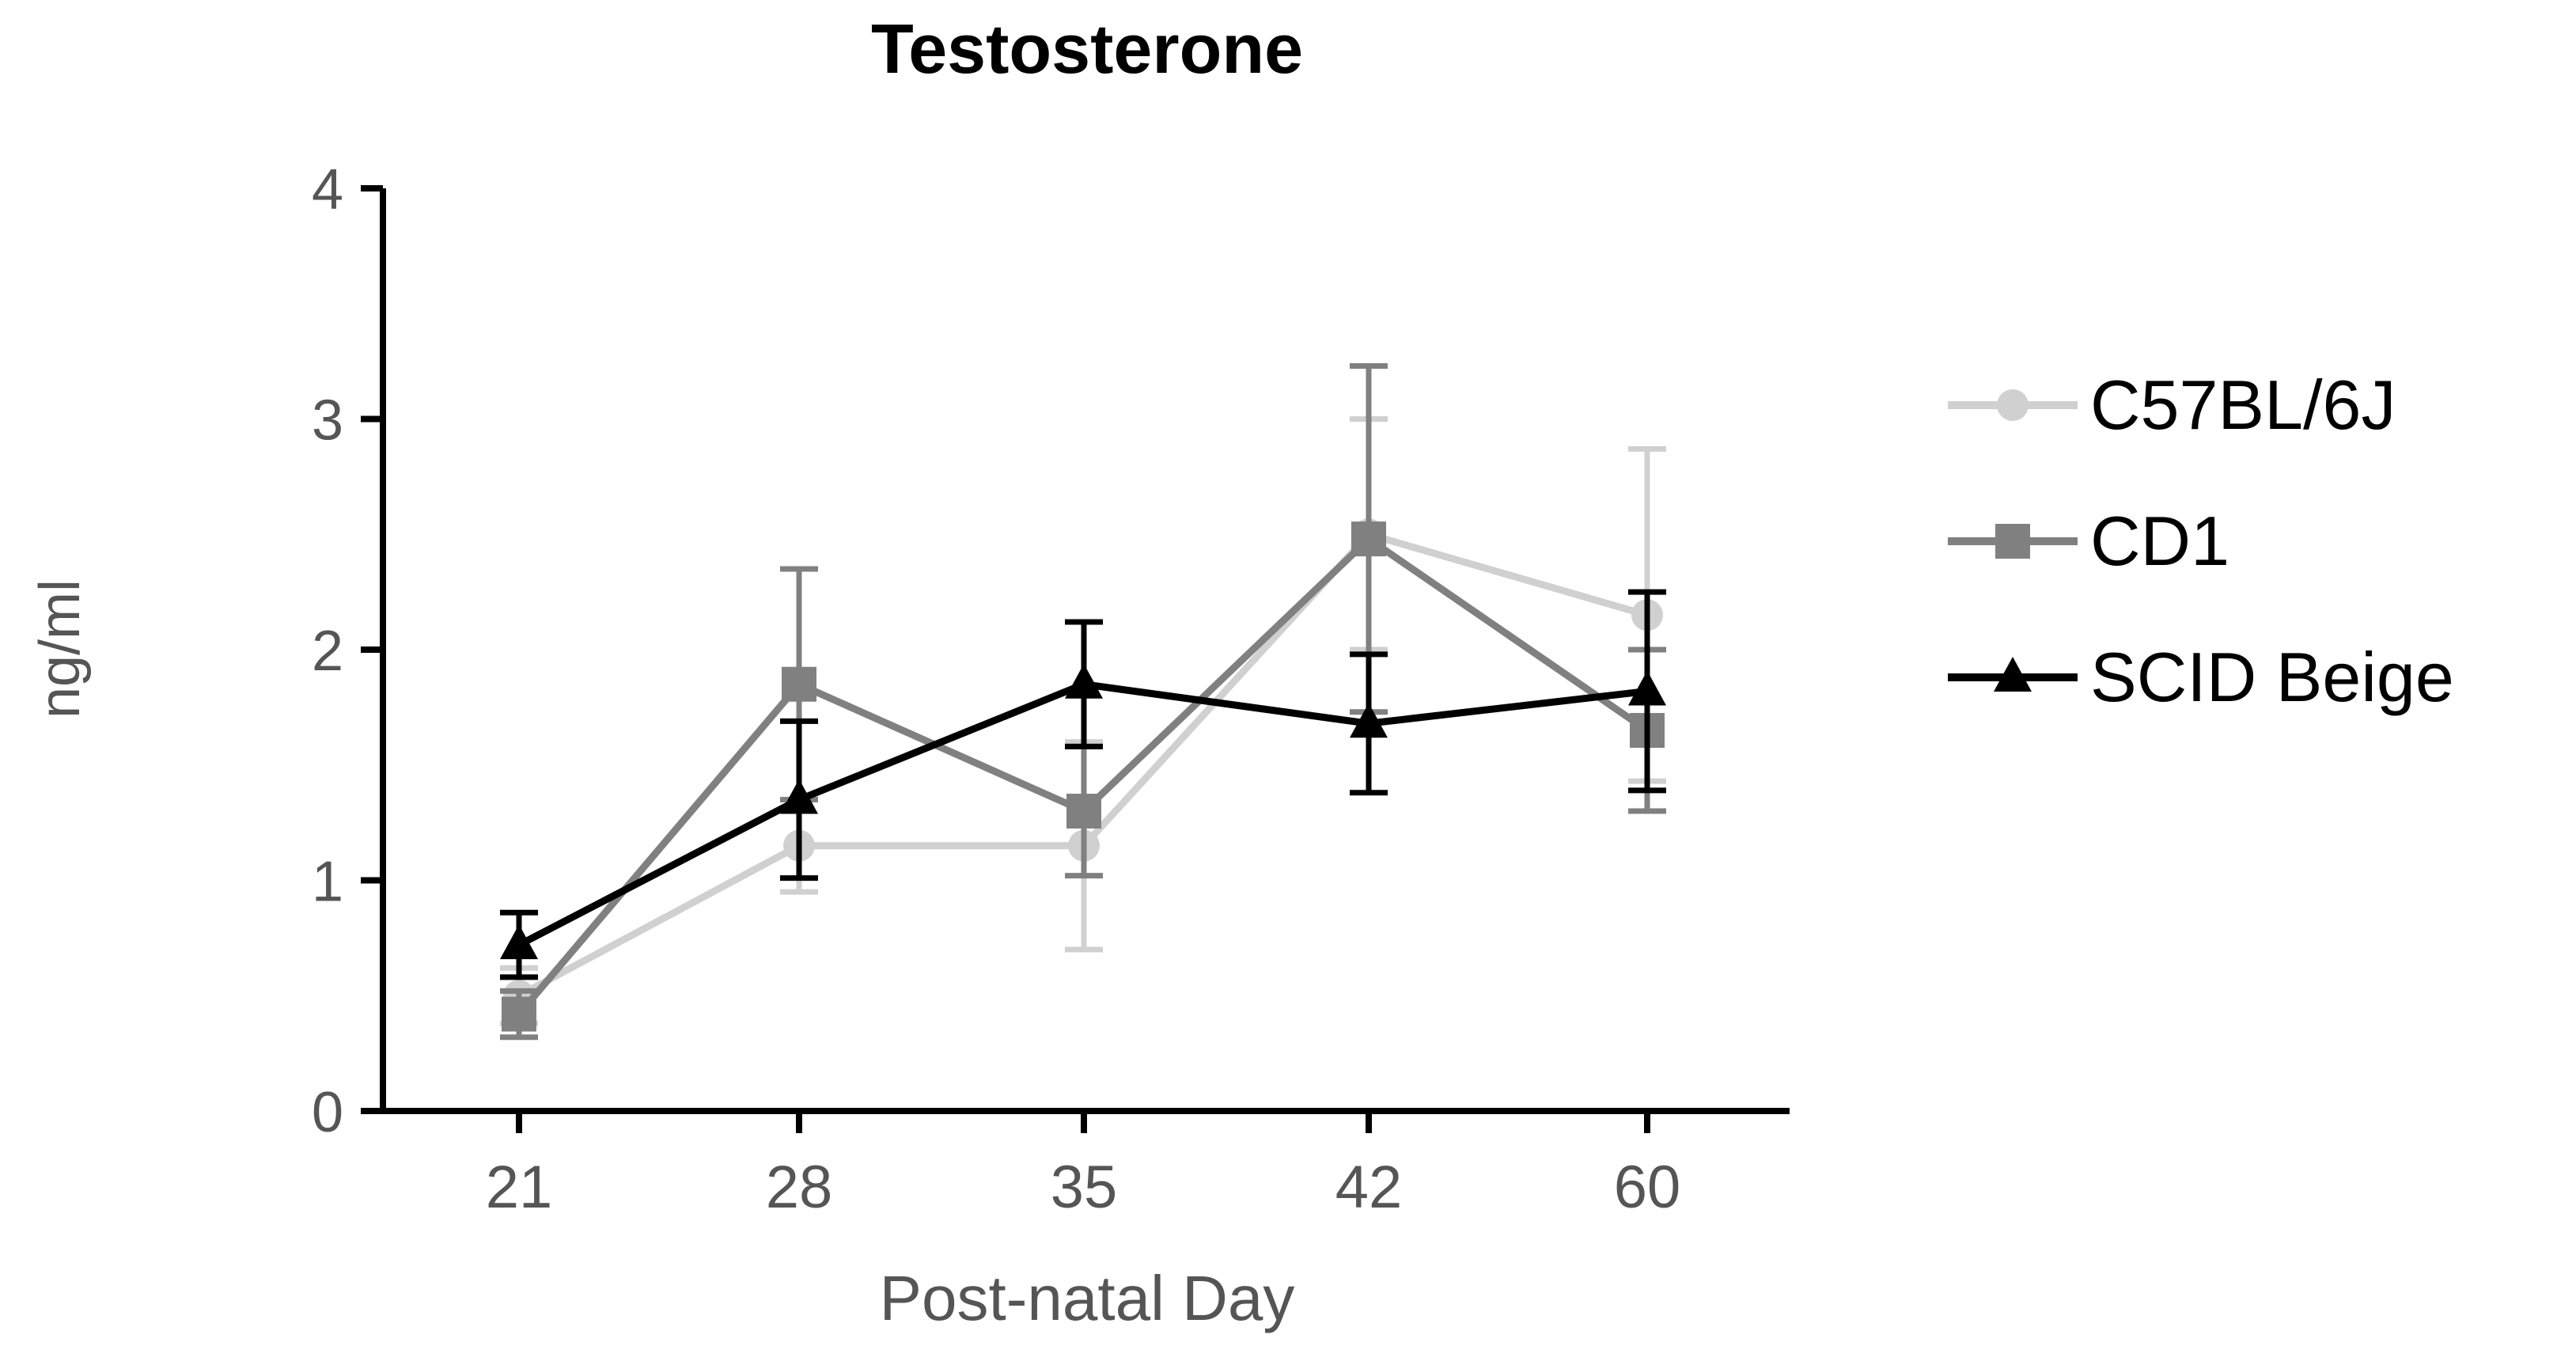  What do you see at coordinates (2088, 541) in the screenshot?
I see `legend-item: CD1` at bounding box center [2088, 541].